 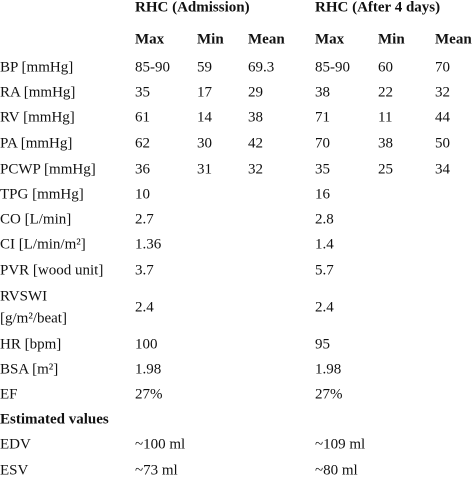 I want to click on cell-value: 60, so click(x=385, y=67).